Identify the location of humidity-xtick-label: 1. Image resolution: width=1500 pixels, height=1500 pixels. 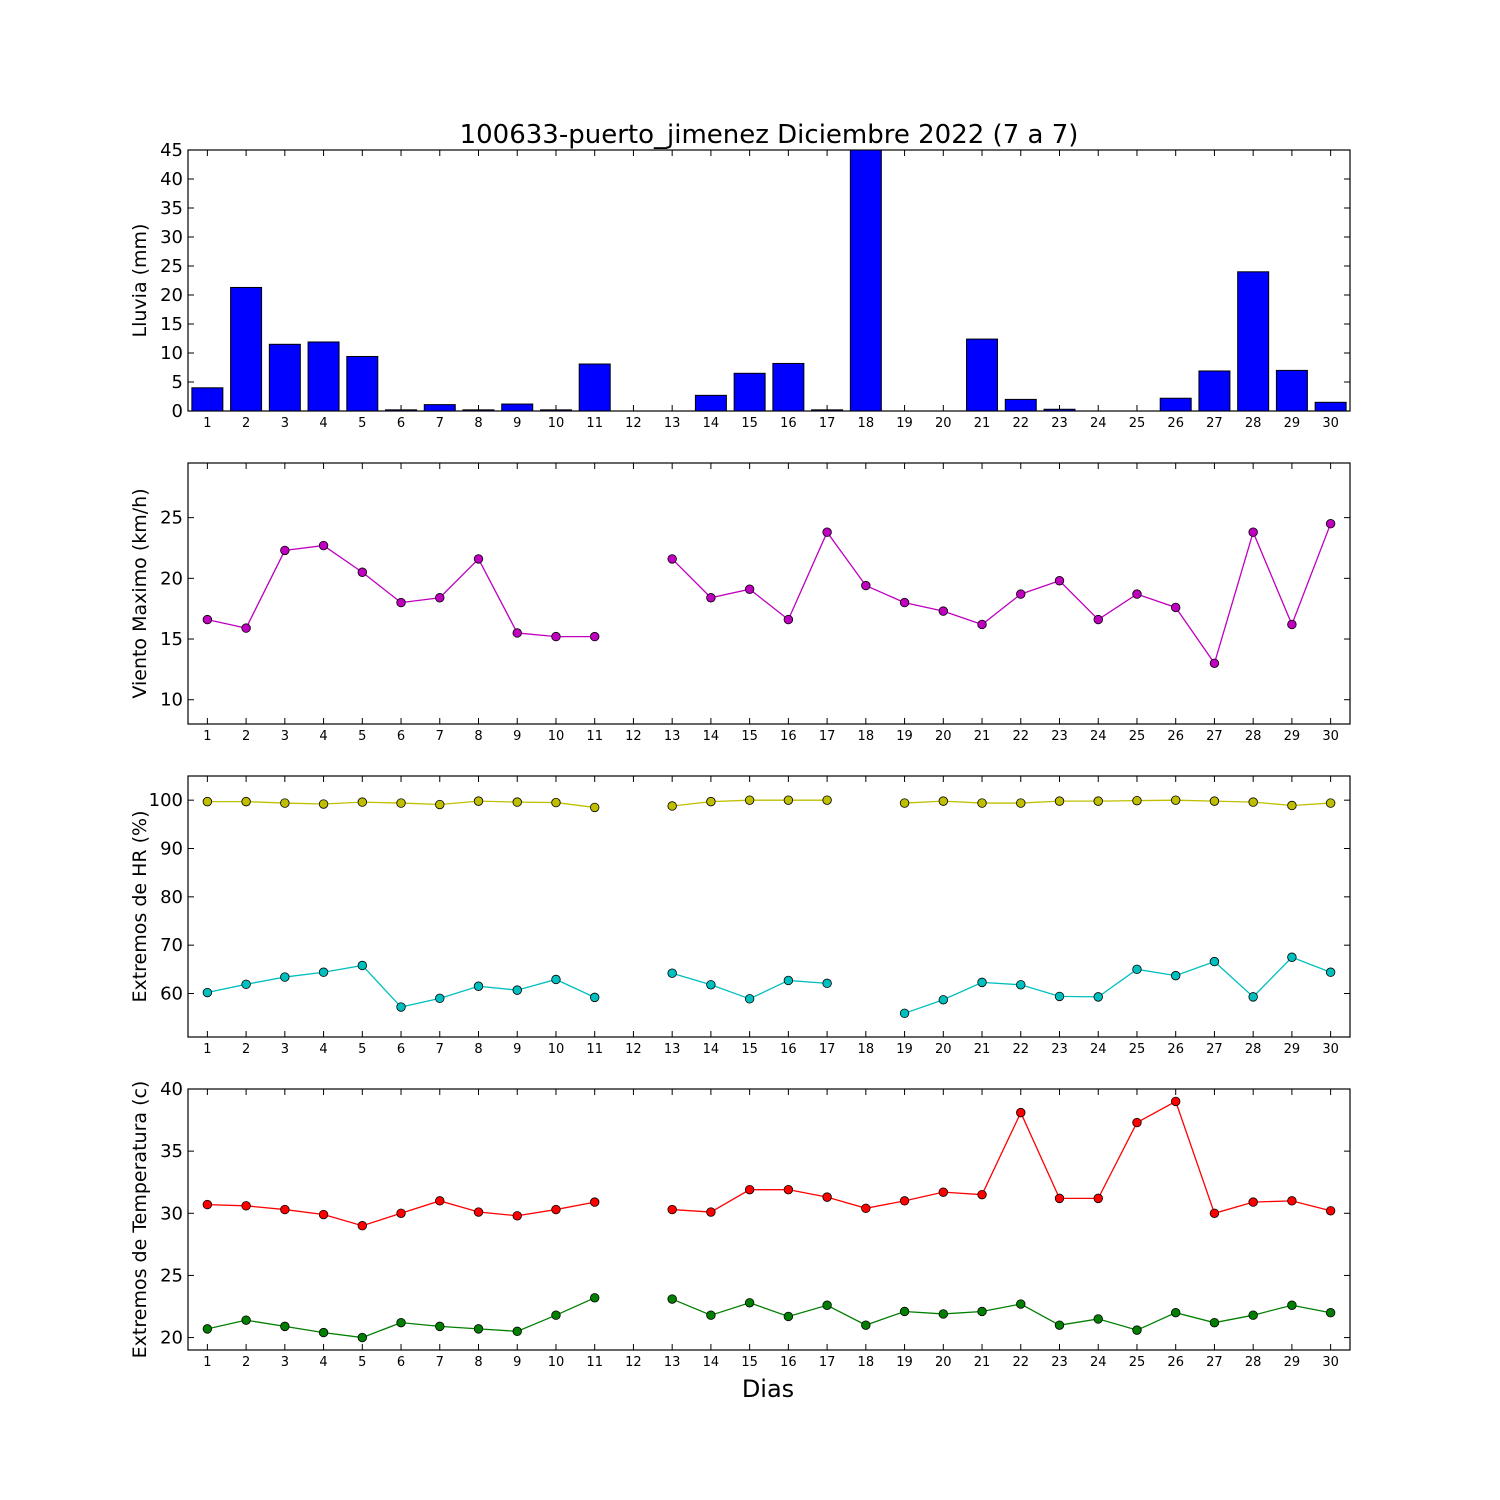
(207, 1049).